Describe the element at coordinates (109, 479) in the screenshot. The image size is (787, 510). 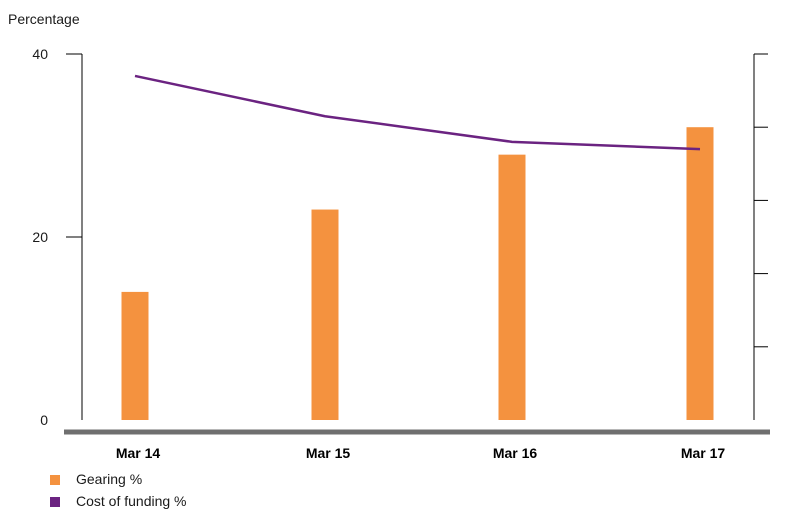
I see `legend-label-gearing: Gearing %` at that location.